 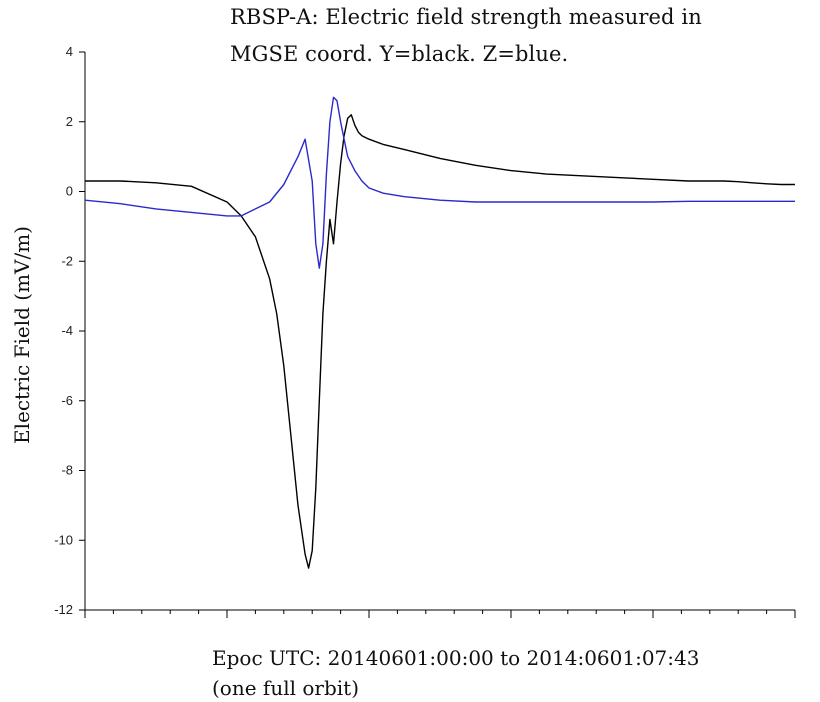 I want to click on x-ticks, so click(x=440, y=614).